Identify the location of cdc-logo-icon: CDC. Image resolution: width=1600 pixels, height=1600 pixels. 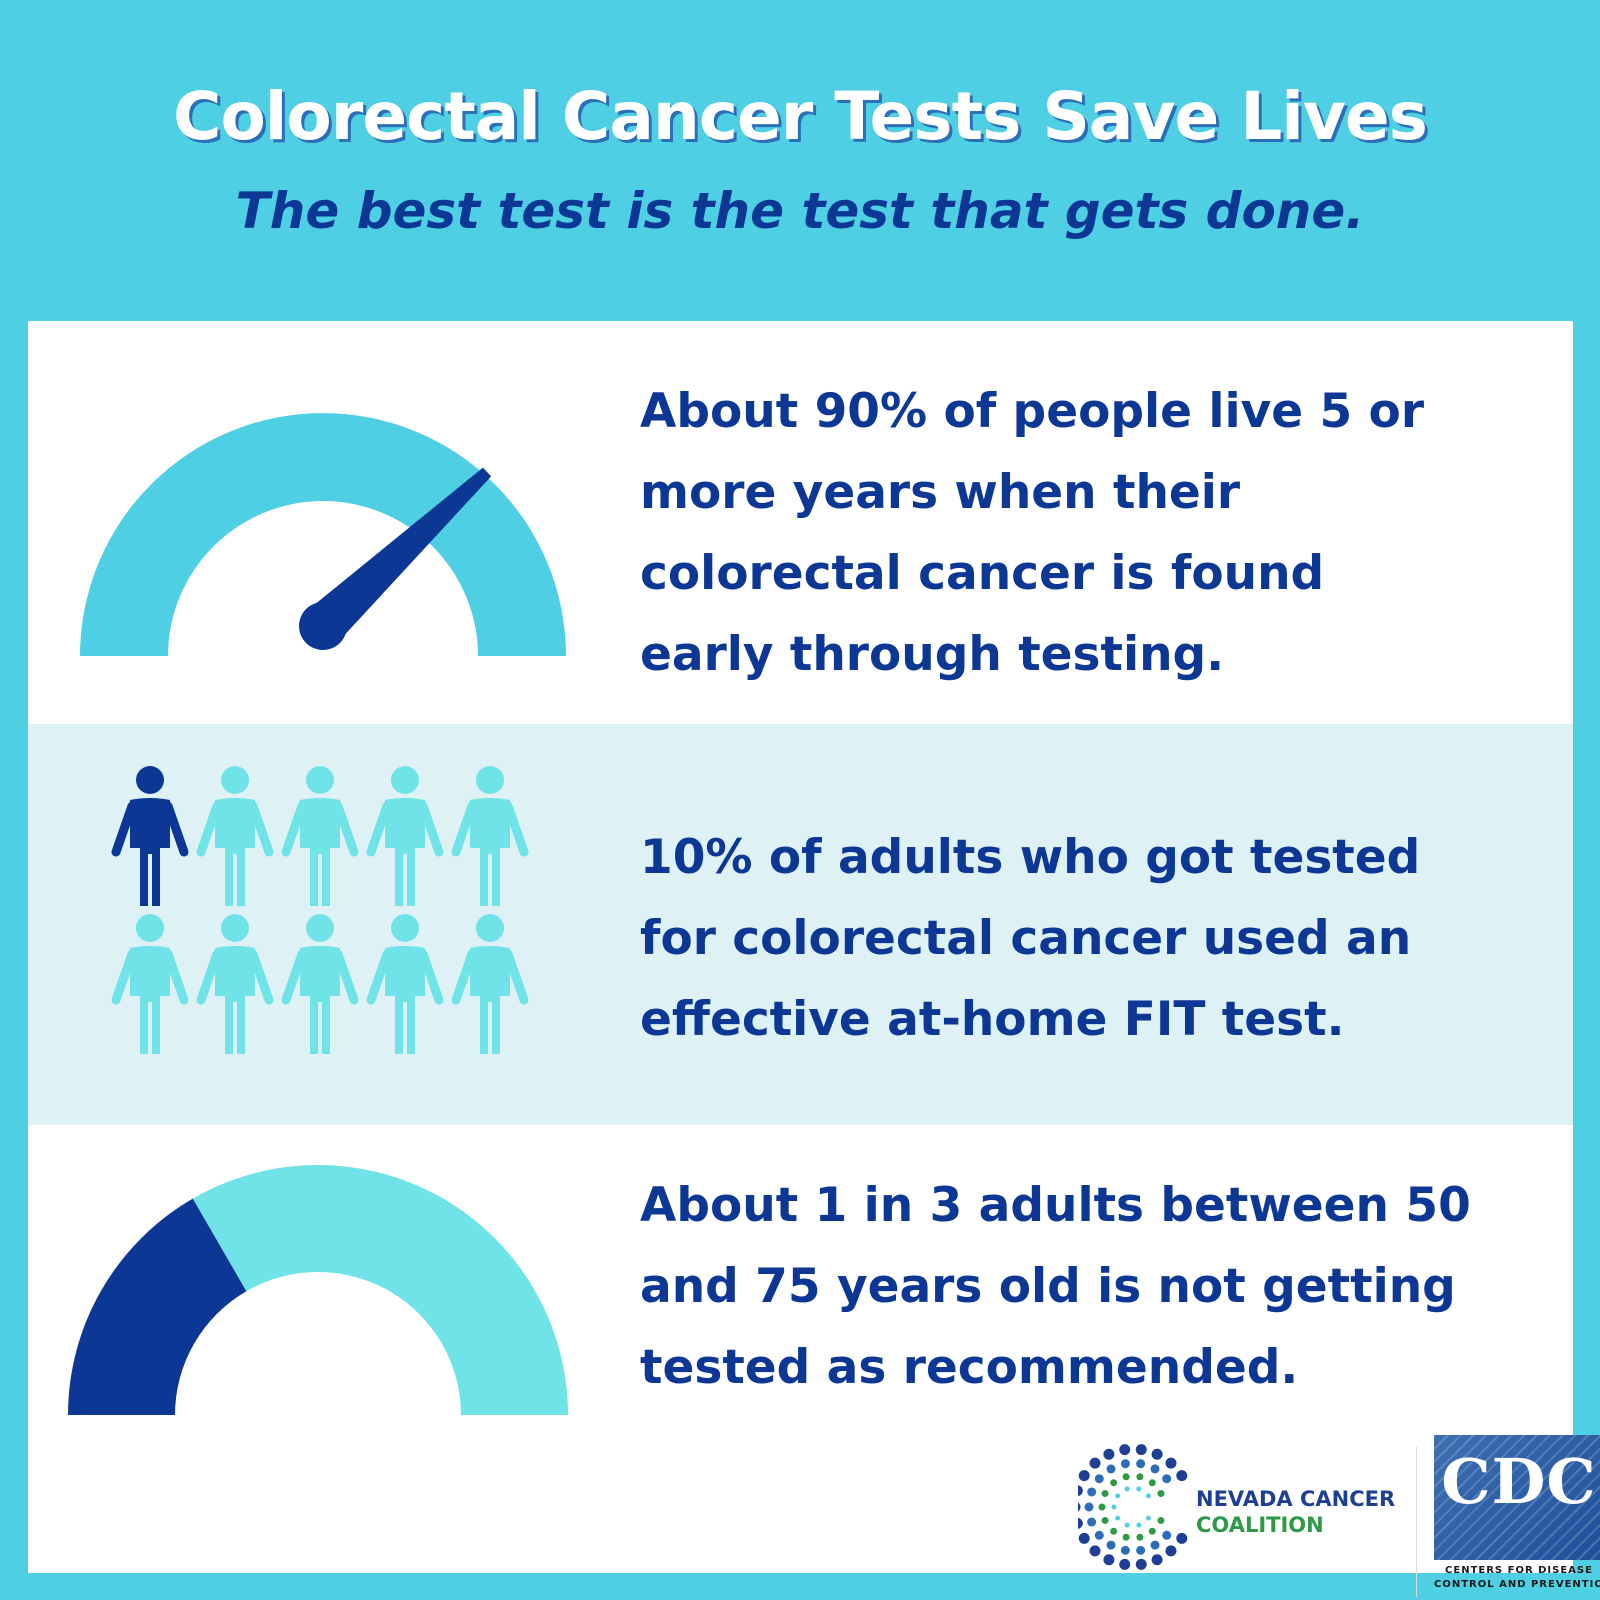
(1517, 1497).